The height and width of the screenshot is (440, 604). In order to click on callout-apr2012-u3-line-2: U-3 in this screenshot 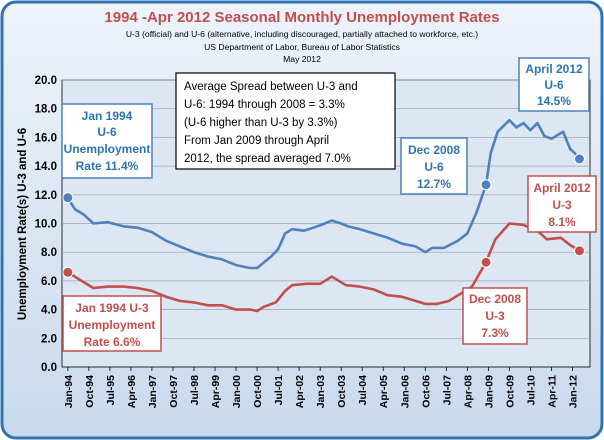, I will do `click(562, 205)`.